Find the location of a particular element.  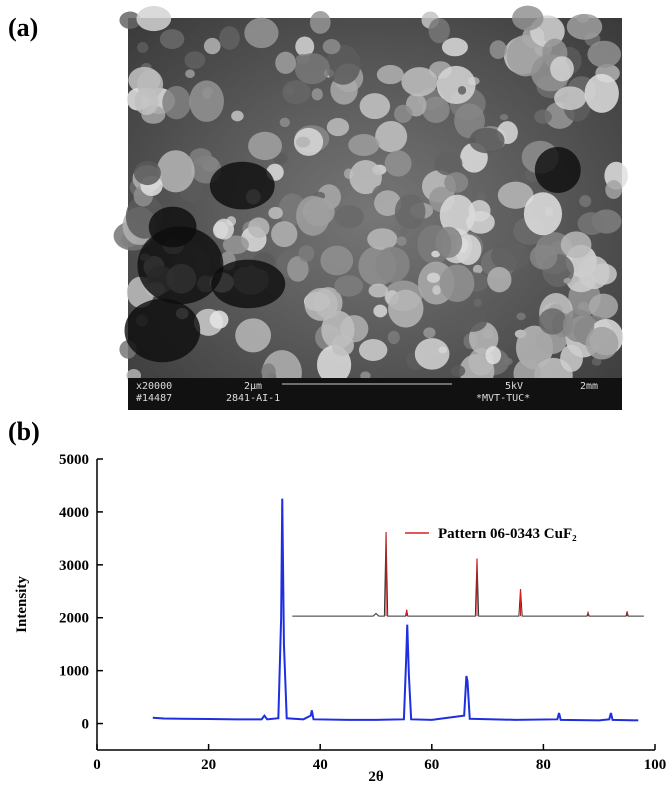

panel-label: (a) is located at coordinates (23, 27).